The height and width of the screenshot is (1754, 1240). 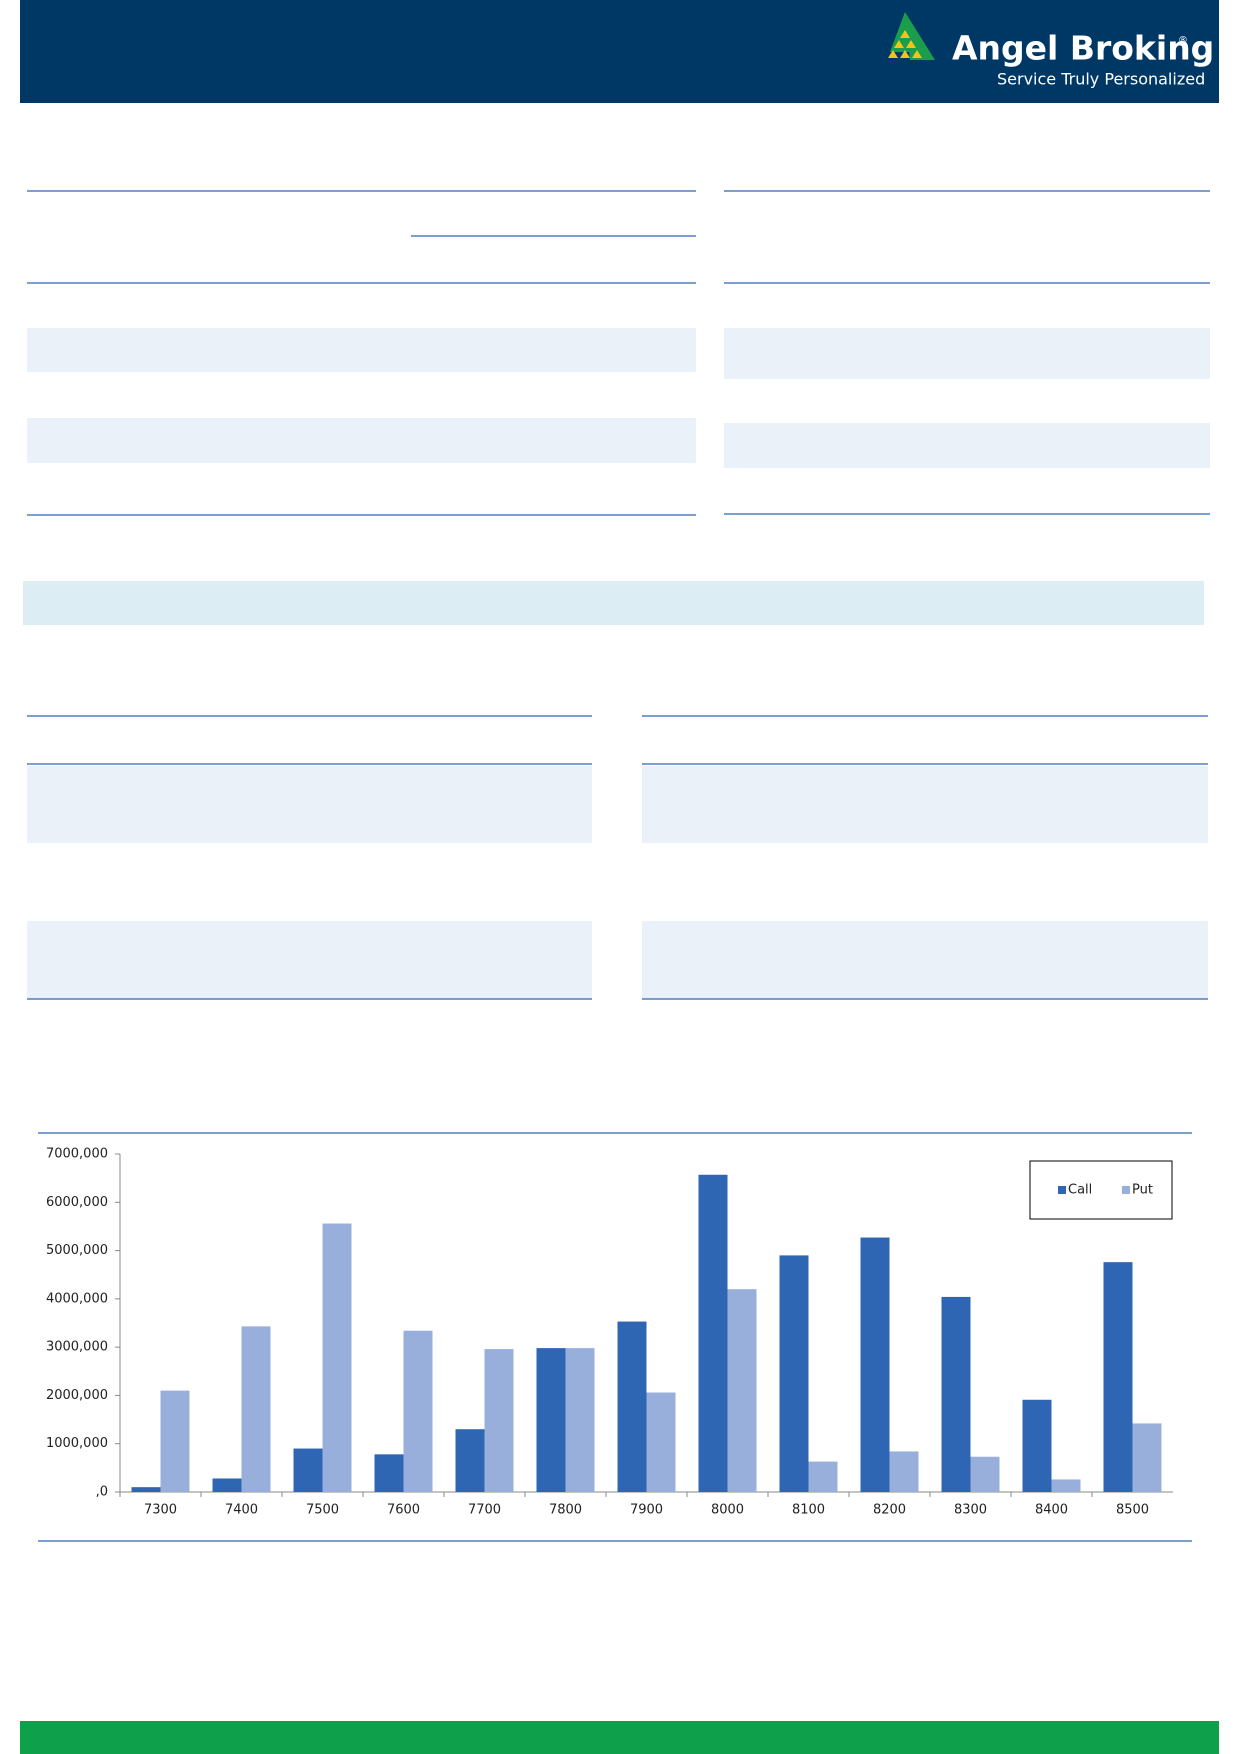 I want to click on section-band, so click(x=613, y=603).